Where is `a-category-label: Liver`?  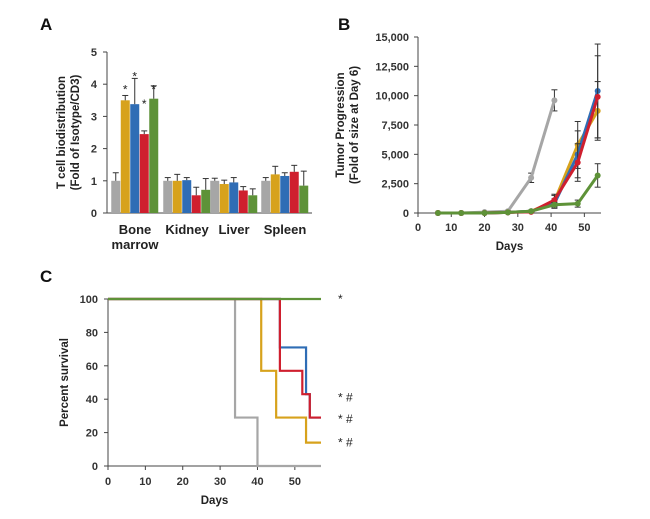
a-category-label: Liver is located at coordinates (233, 229).